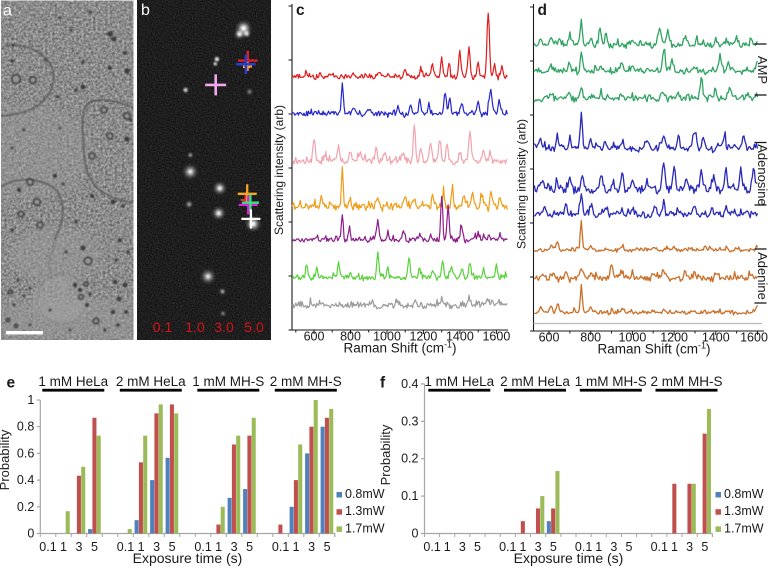  I want to click on svg-text: a, so click(7, 11).